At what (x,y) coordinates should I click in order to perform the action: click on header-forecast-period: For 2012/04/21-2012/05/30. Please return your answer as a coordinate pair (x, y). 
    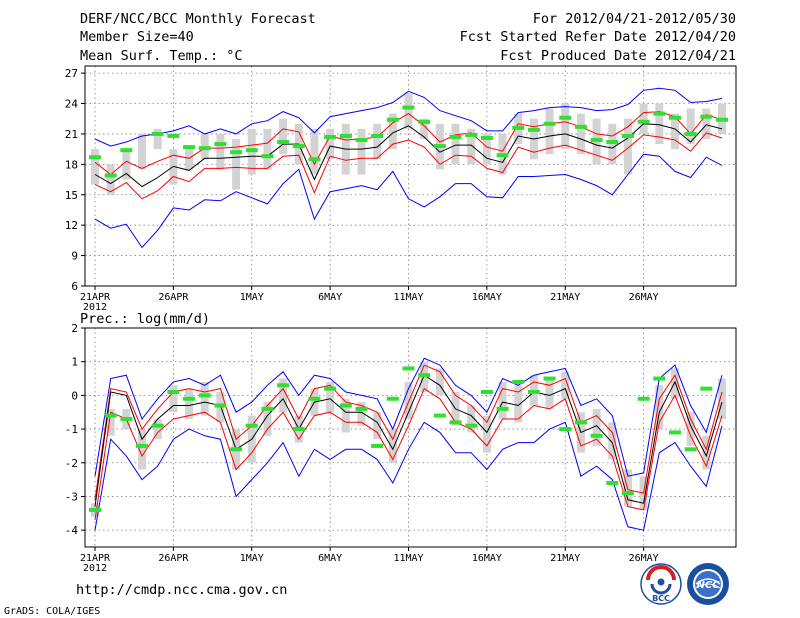
    Looking at the image, I should click on (634, 19).